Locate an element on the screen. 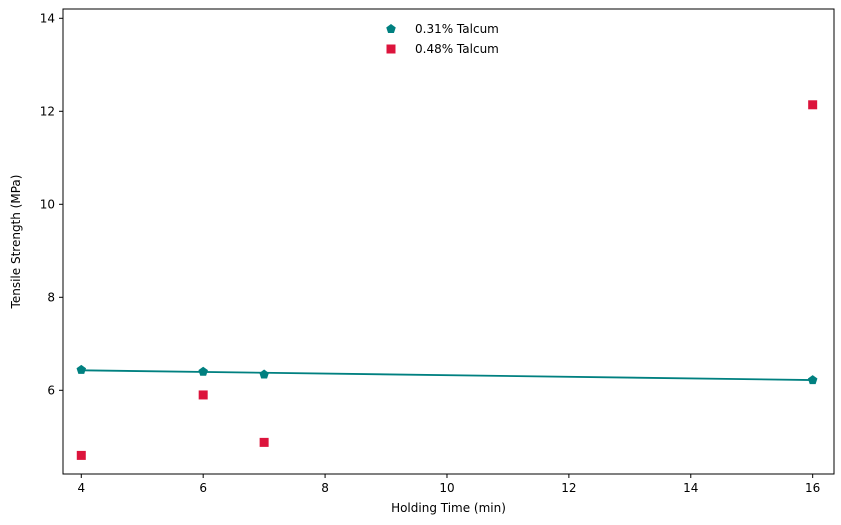 Image resolution: width=841 pixels, height=525 pixels. y-axis: 6 8 10 12 14 is located at coordinates (51, 204).